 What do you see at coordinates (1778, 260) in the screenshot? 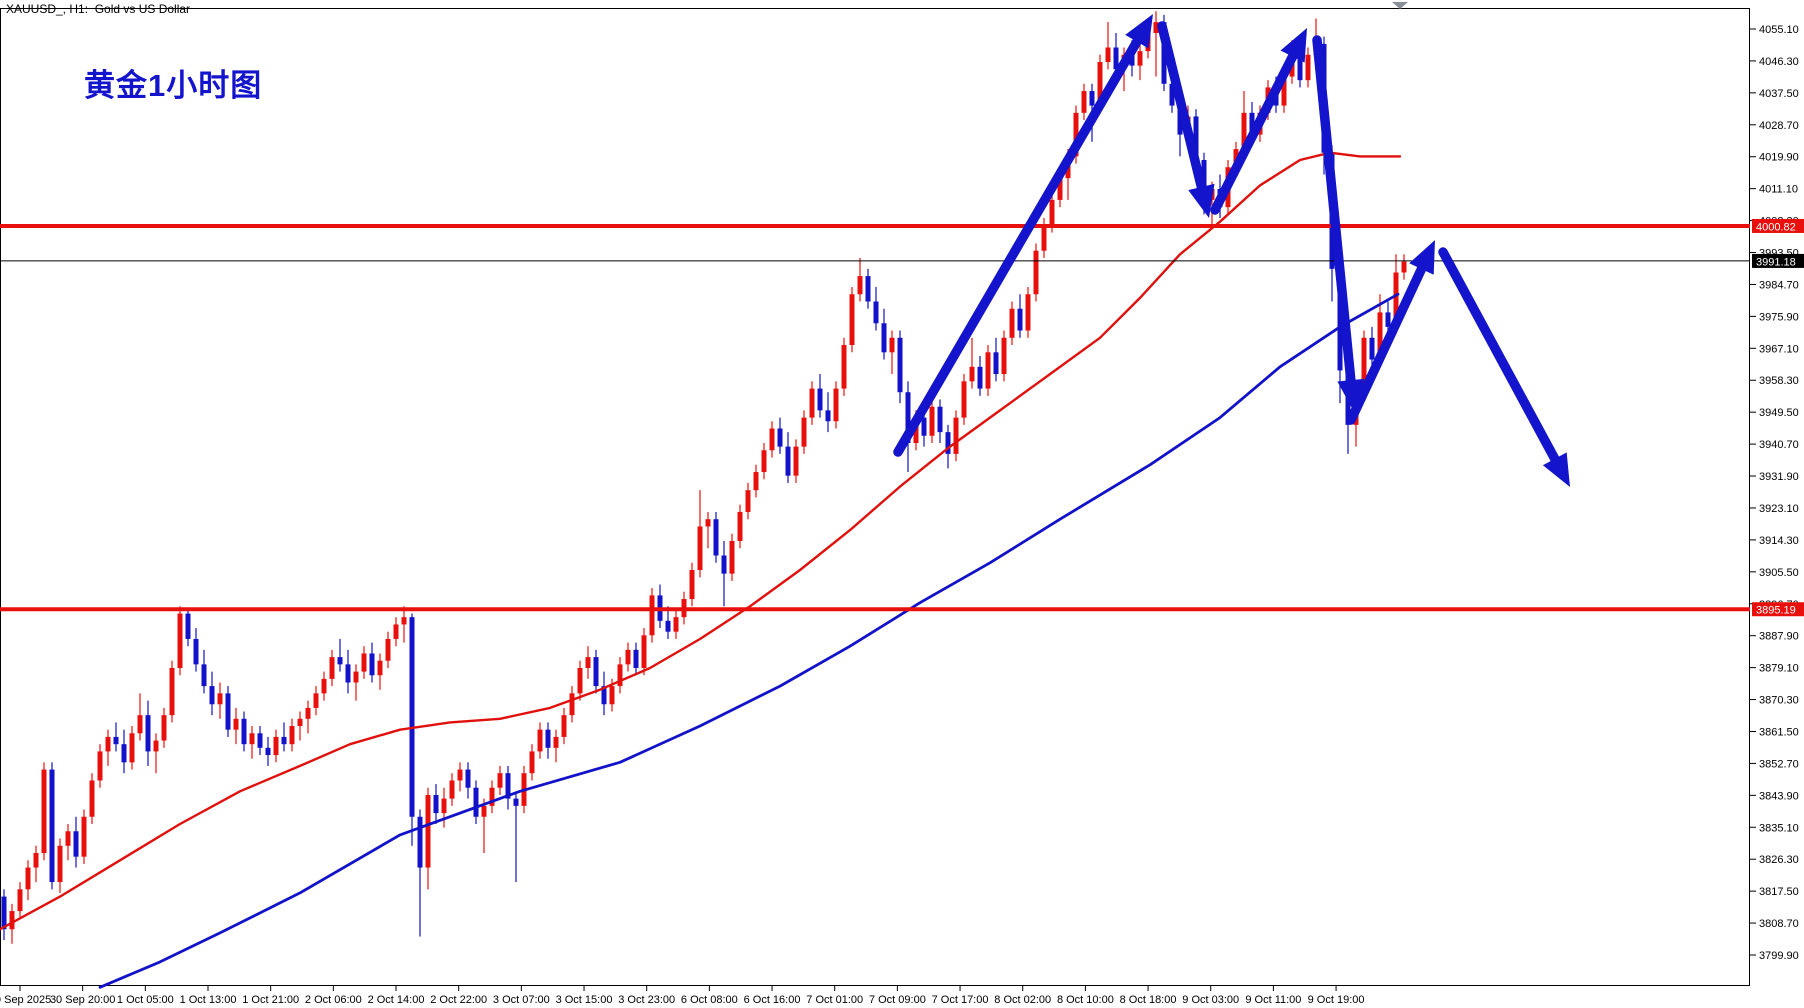
I see `price-tag-box` at bounding box center [1778, 260].